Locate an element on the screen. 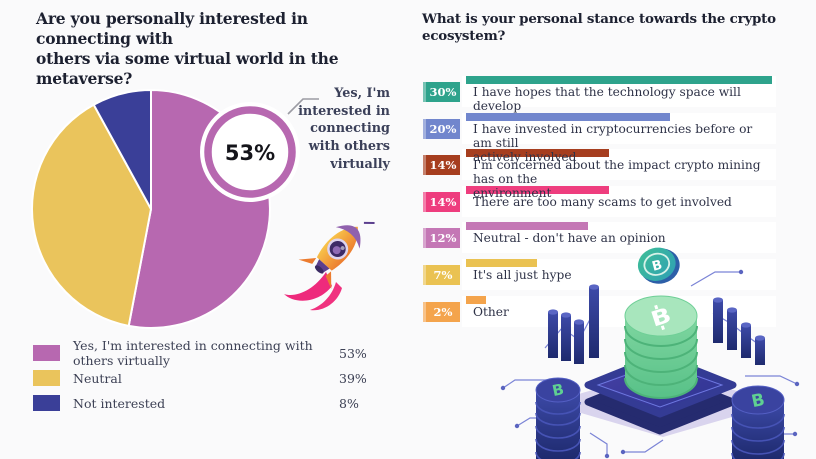 This screenshot has height=459, width=816. navy-coin-stack-right: B is located at coordinates (758, 422).